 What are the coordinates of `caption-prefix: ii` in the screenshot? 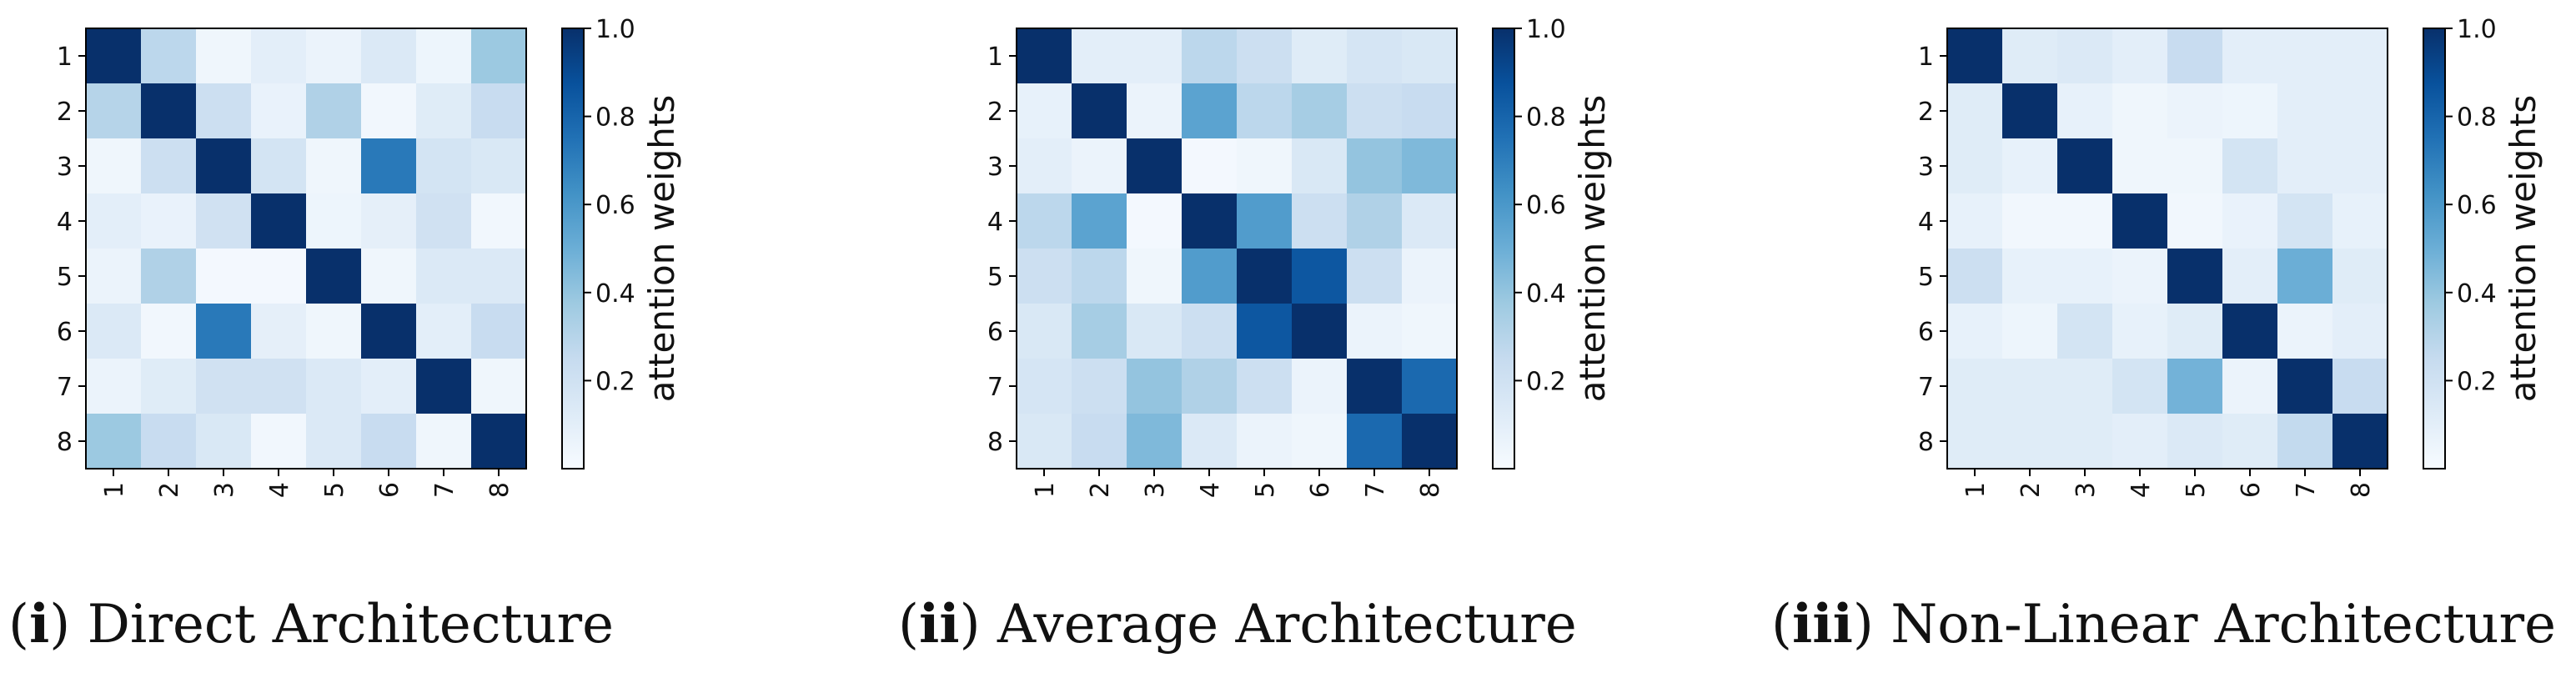 It's located at (939, 624).